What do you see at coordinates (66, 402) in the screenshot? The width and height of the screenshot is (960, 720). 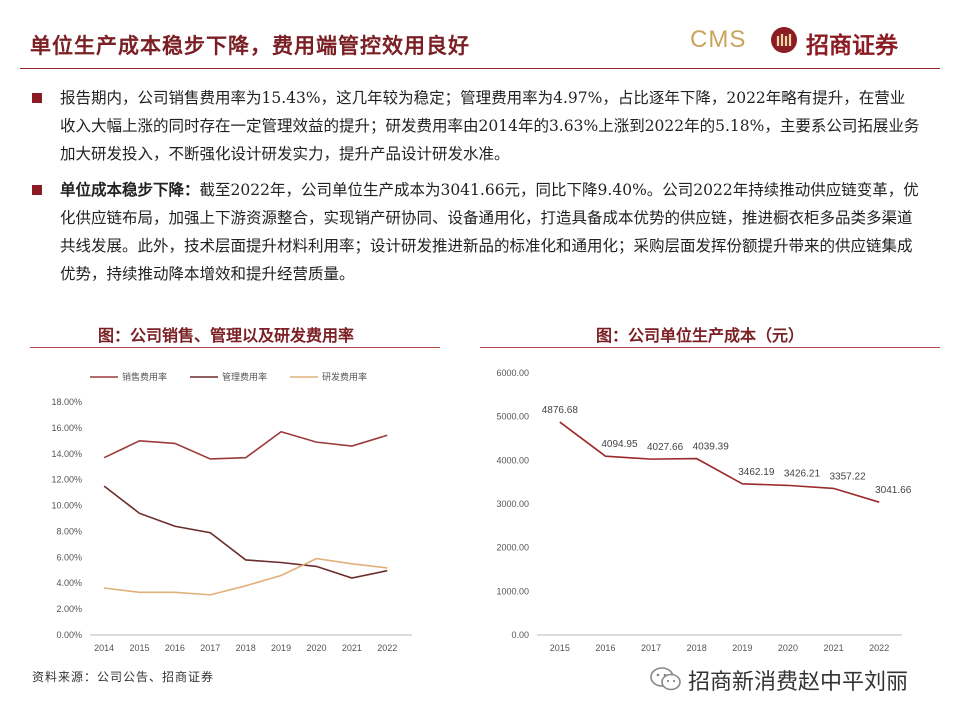 I see `y-tick-label: 18.00%` at bounding box center [66, 402].